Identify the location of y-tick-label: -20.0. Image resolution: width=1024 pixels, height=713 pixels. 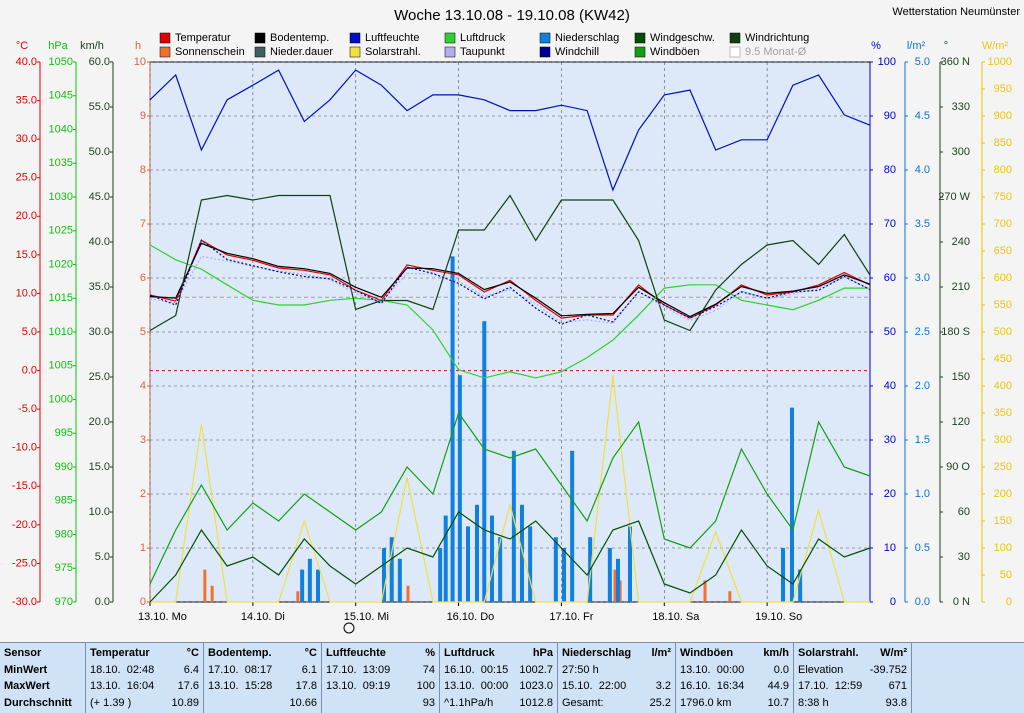
(24, 525).